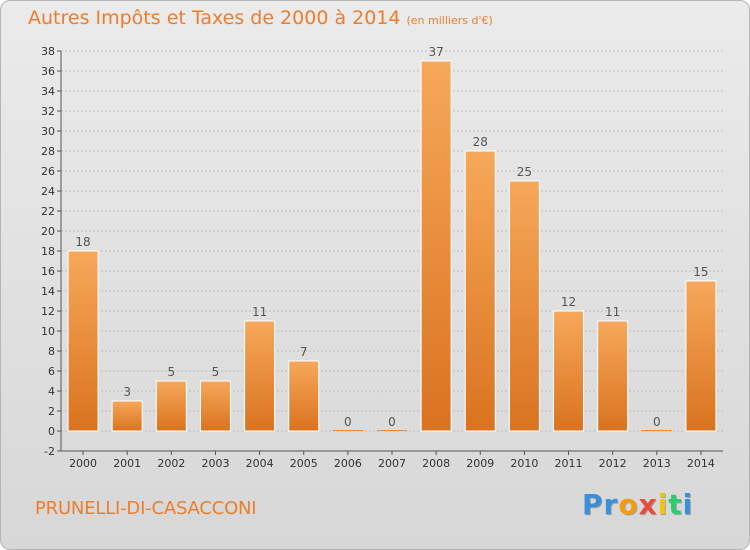 This screenshot has height=550, width=750. Describe the element at coordinates (48, 271) in the screenshot. I see `y-tick-label: 16` at that location.